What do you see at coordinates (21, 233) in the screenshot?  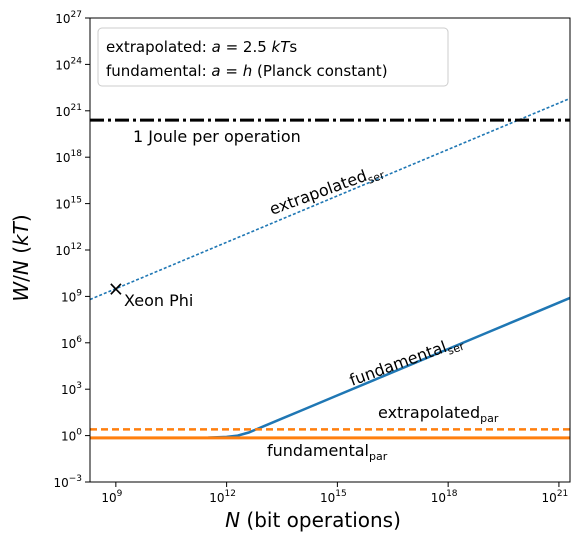 I see `y-axis-title-var: kT` at bounding box center [21, 233].